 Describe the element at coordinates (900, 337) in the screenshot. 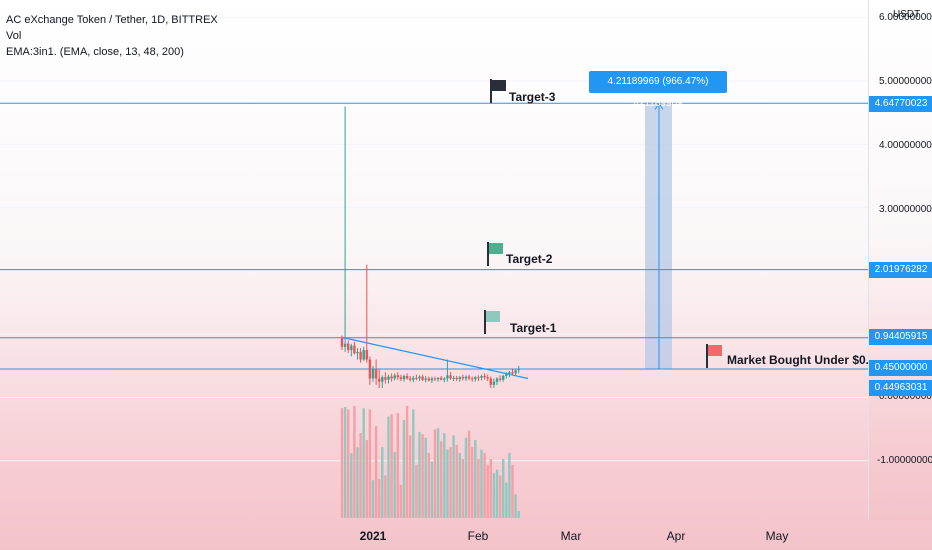

I see `target-1-price-label: 0.94405915` at that location.